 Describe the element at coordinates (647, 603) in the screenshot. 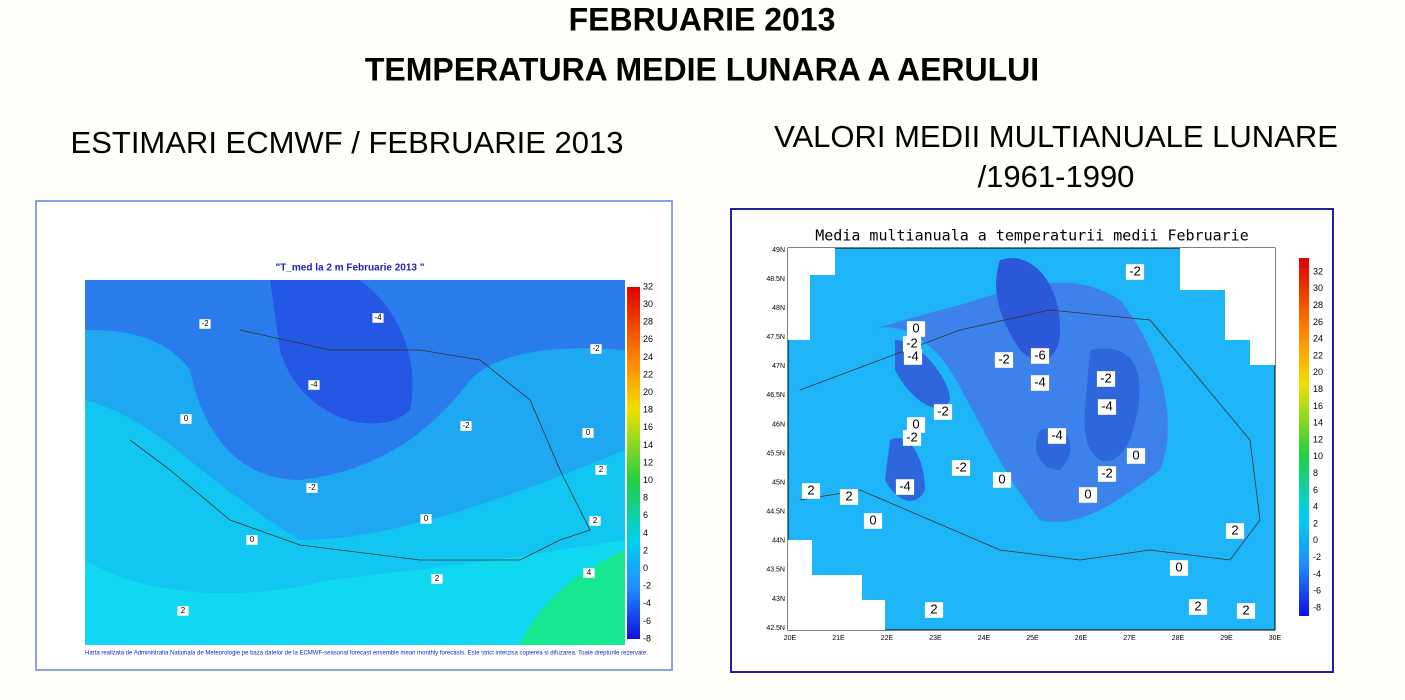

I see `colorbar-tick: -4` at that location.